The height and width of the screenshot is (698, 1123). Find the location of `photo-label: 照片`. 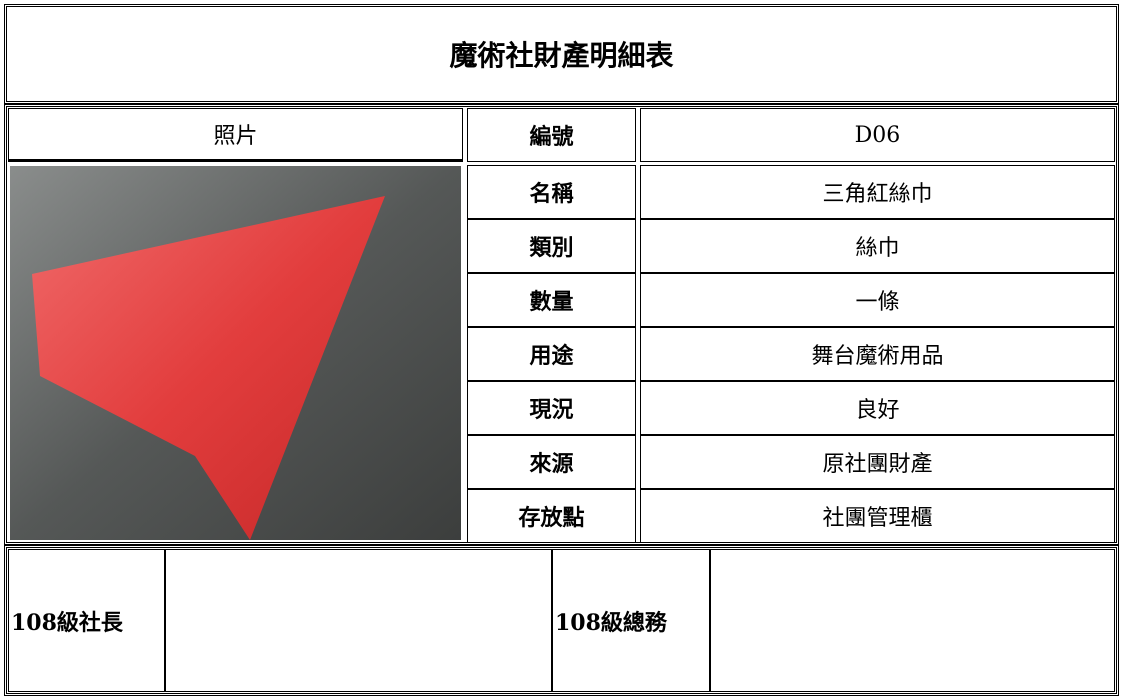

photo-label: 照片 is located at coordinates (235, 135).